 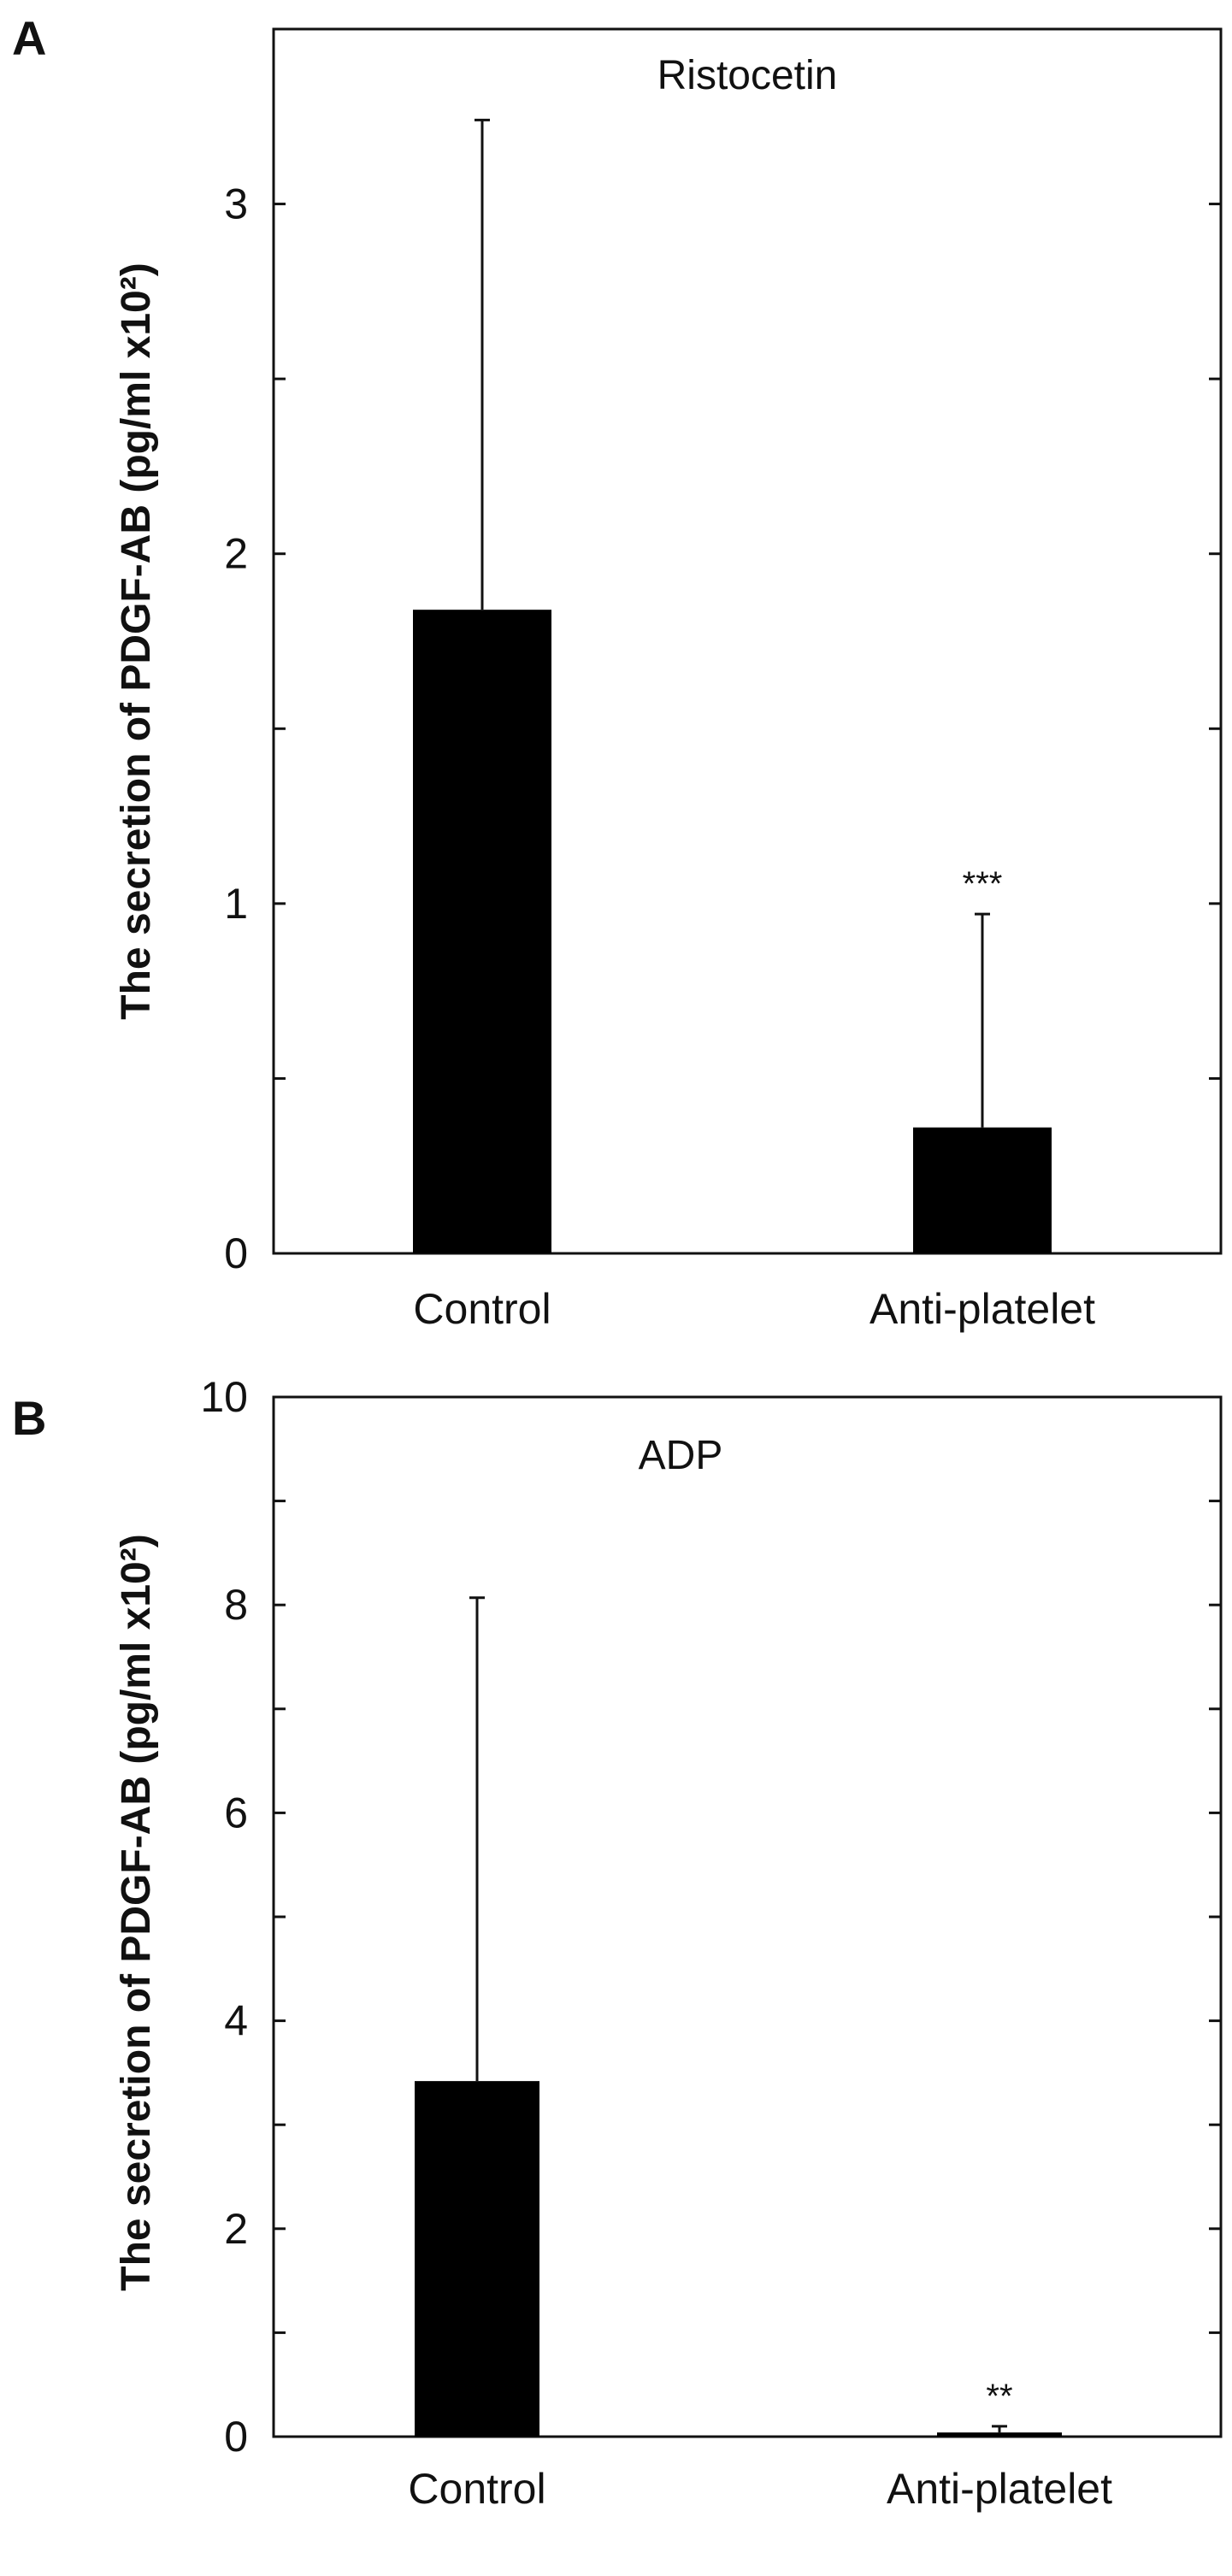 What do you see at coordinates (983, 884) in the screenshot?
I see `significance-label: ***` at bounding box center [983, 884].